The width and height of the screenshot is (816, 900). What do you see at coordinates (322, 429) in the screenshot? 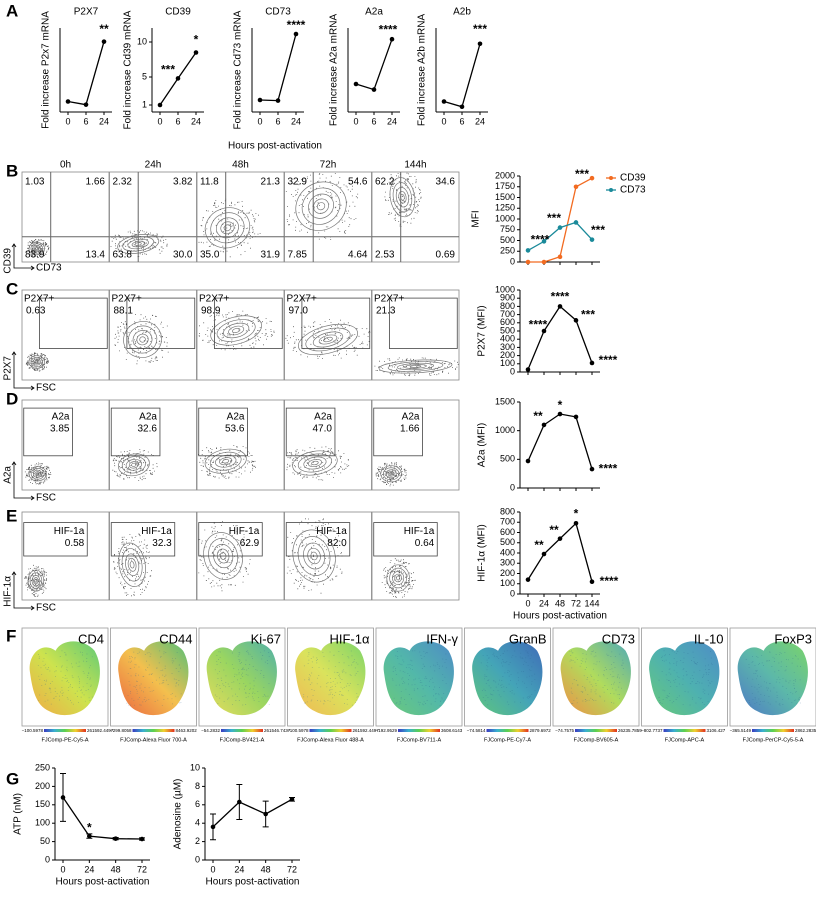
I see `gate-value: 47.0` at bounding box center [322, 429].